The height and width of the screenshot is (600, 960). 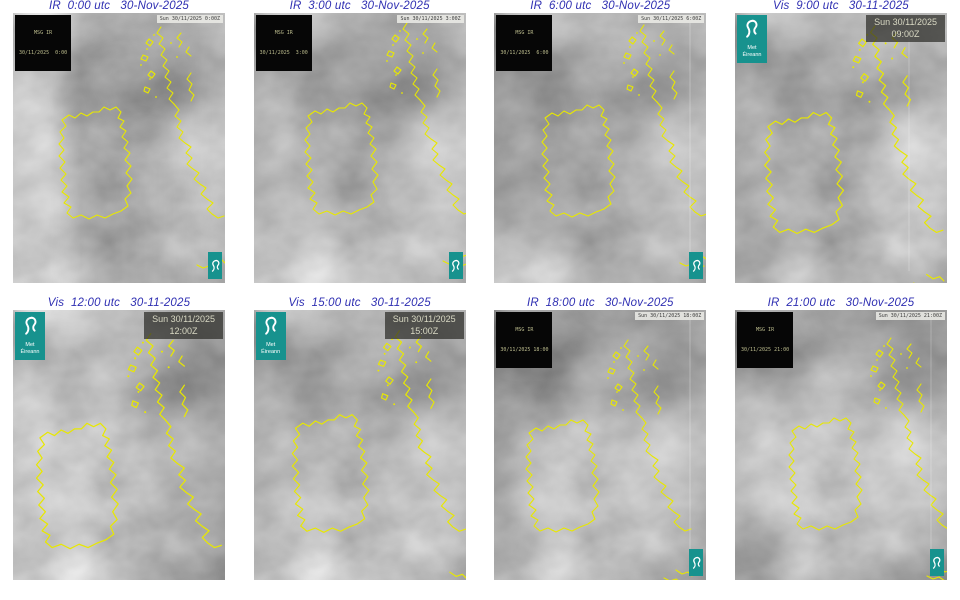 I want to click on panel-ir-0600: IR 6:00 utc 30-Nov-2025 MSG IR, so click(x=600, y=141).